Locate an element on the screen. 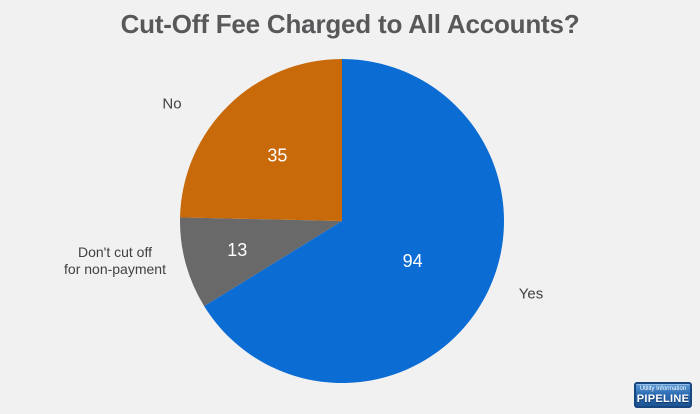 The image size is (700, 414). pie-value-yes: 94 is located at coordinates (413, 261).